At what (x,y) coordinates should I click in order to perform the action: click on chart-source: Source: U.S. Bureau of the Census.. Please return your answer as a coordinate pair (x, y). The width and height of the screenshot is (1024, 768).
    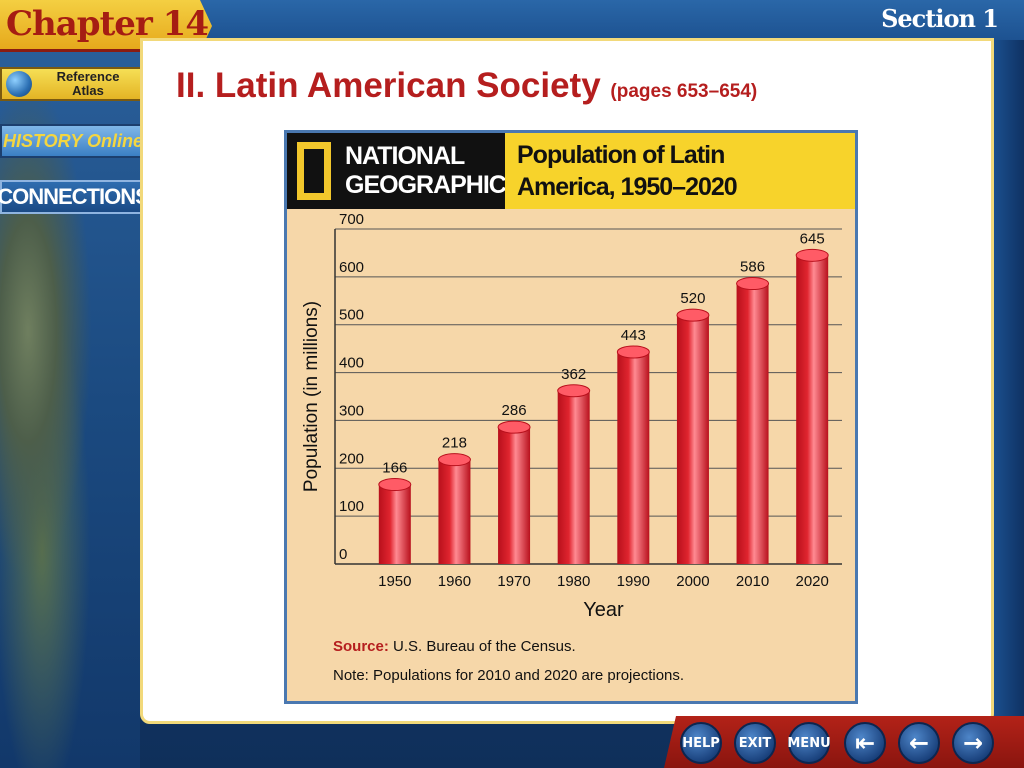
    Looking at the image, I should click on (454, 646).